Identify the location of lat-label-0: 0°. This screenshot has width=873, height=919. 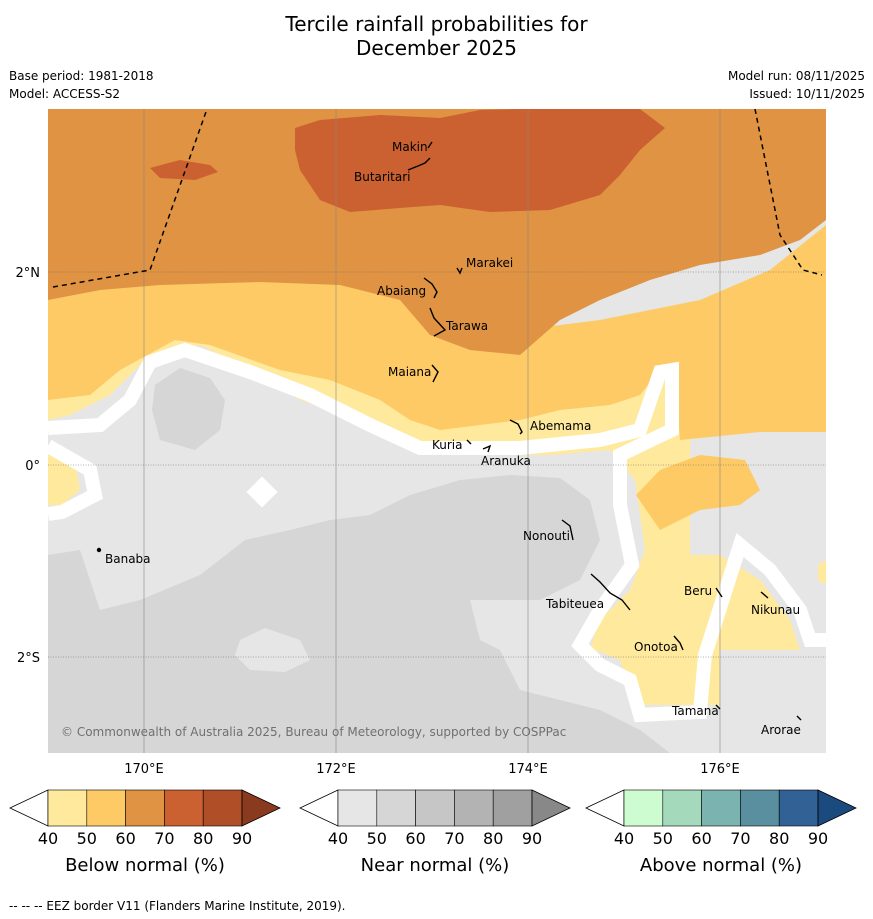
(32, 466).